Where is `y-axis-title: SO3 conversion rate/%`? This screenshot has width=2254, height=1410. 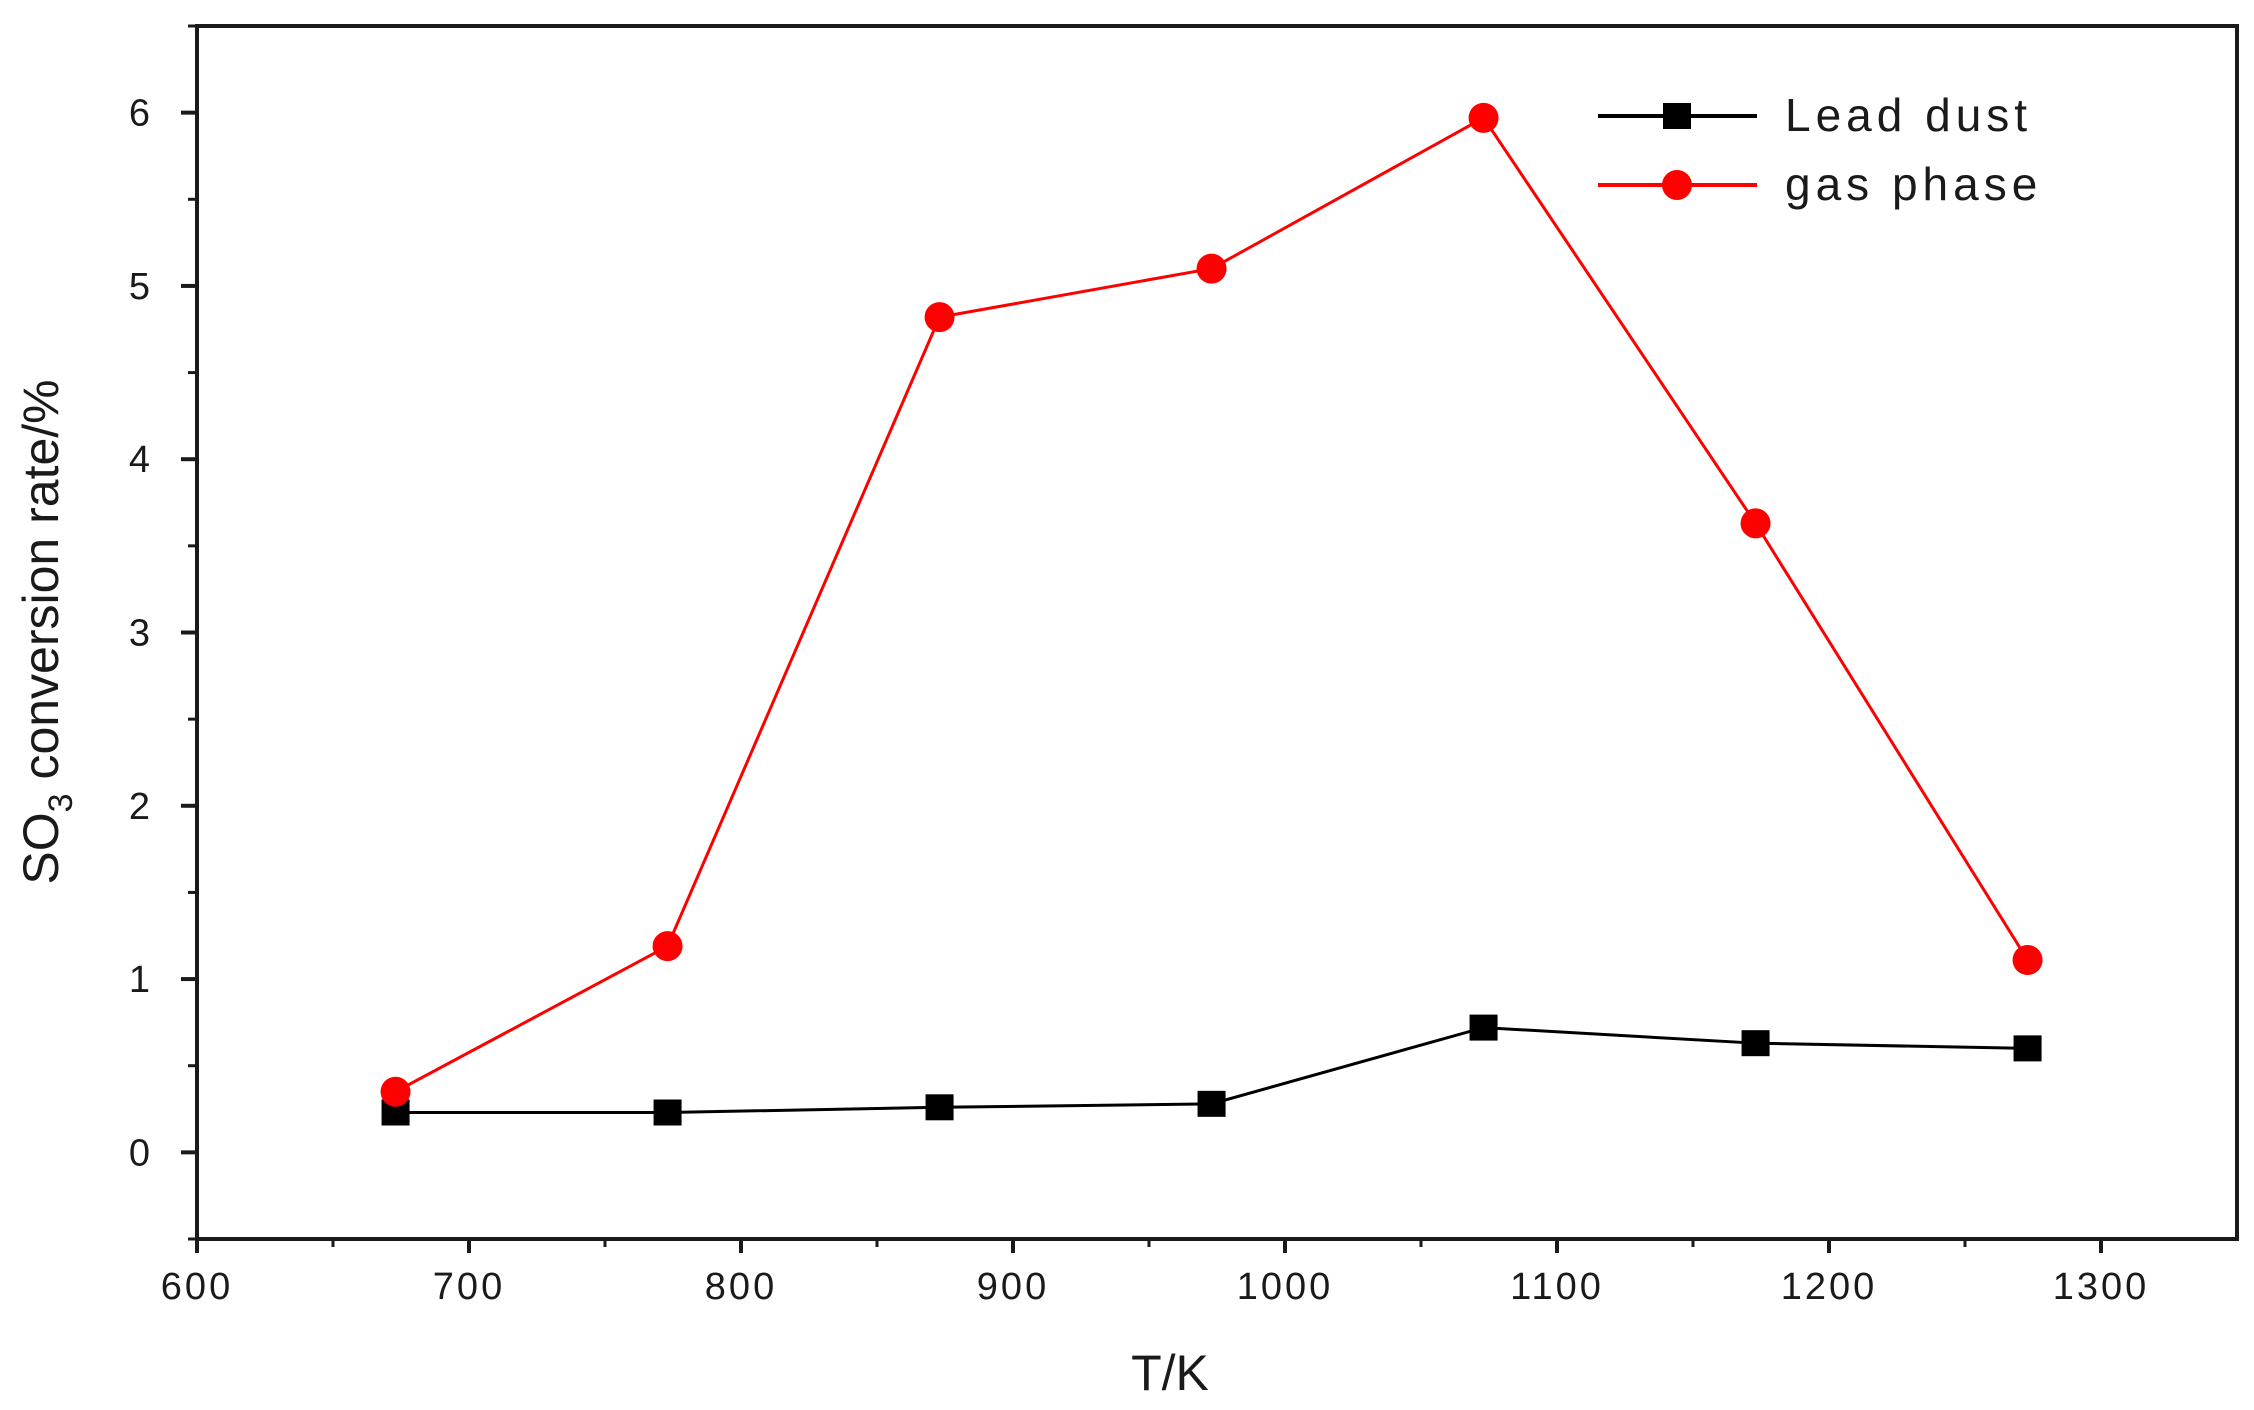 y-axis-title: SO3 conversion rate/% is located at coordinates (46, 631).